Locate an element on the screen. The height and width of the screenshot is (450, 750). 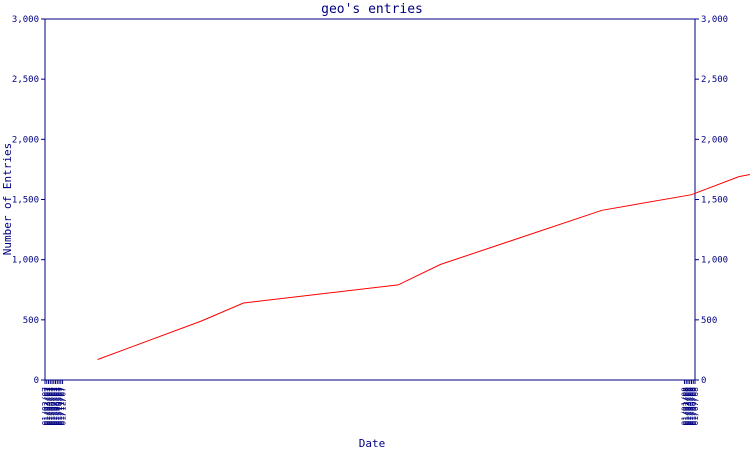
y-tick-label-right: 2,000 is located at coordinates (714, 140).